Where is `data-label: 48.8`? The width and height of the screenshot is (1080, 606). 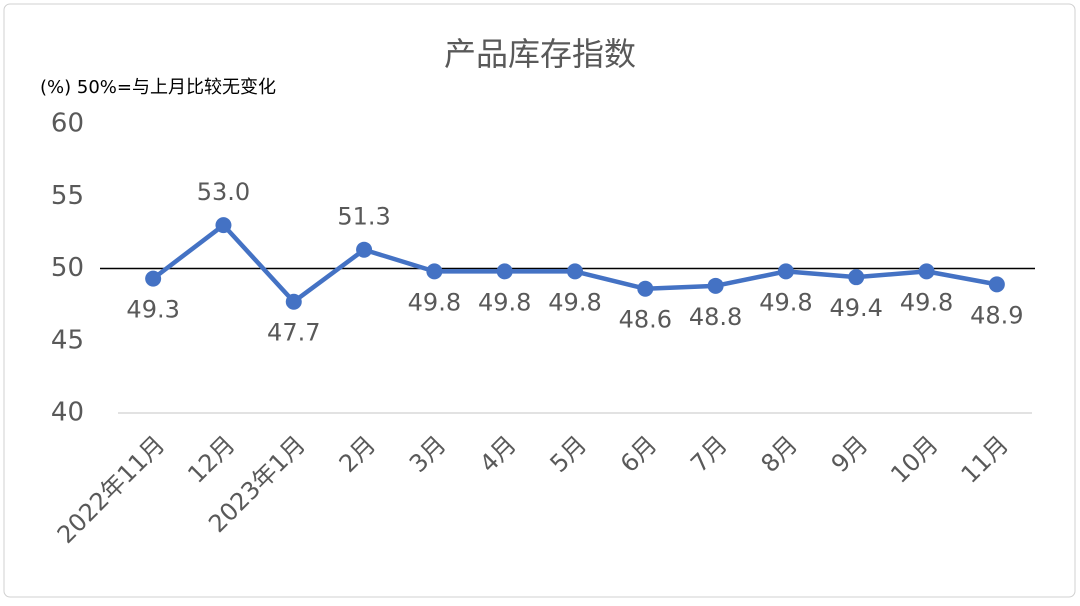 data-label: 48.8 is located at coordinates (715, 317).